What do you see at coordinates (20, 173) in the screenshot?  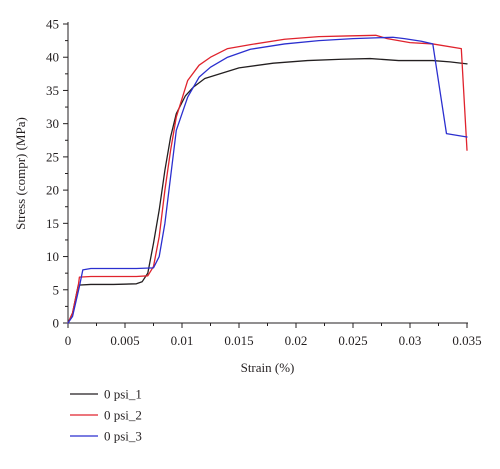 I see `y-axis-title: Stress (compr) (MPa)` at bounding box center [20, 173].